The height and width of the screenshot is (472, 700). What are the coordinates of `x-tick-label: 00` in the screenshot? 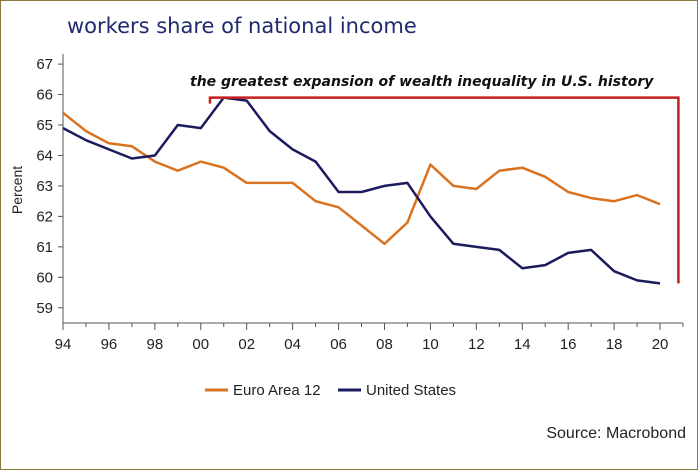 It's located at (200, 344).